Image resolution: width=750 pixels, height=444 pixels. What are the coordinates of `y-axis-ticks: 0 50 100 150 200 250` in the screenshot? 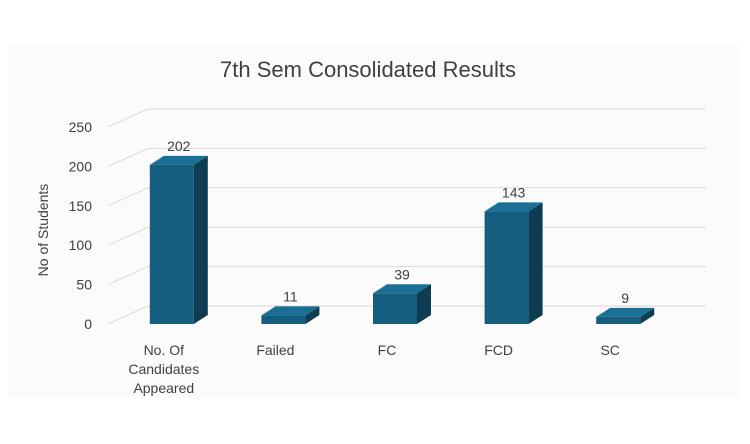 It's located at (81, 225).